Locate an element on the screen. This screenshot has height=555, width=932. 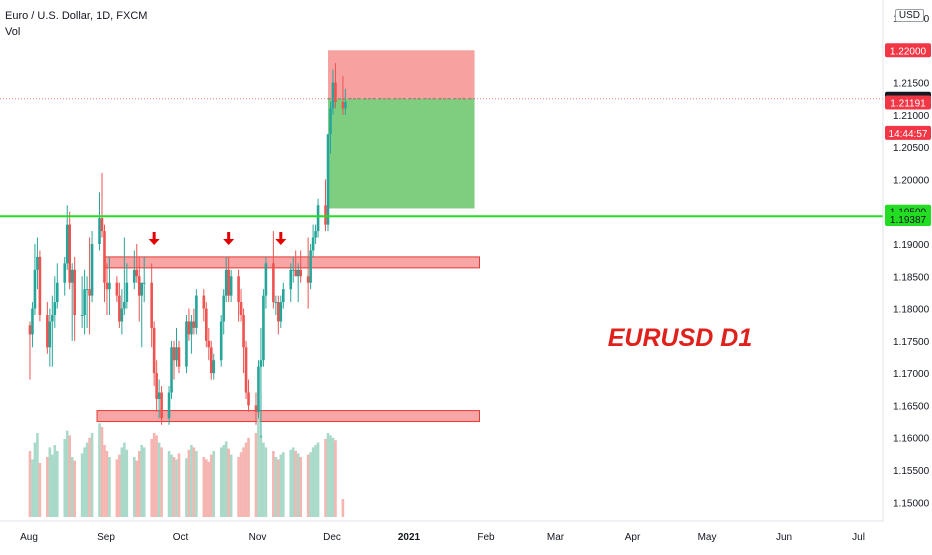
price-tag-label: 1.22000 is located at coordinates (908, 51).